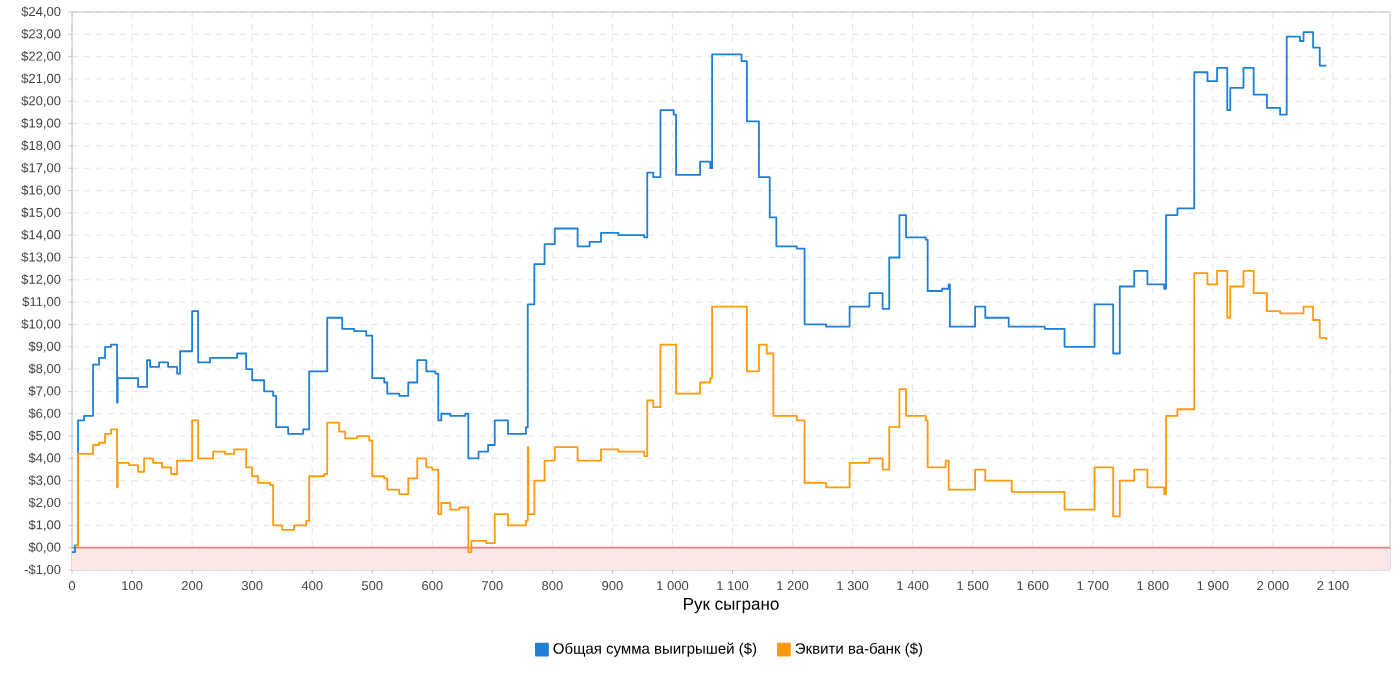 This screenshot has height=678, width=1400. Describe the element at coordinates (731, 605) in the screenshot. I see `x-axis-title: Рук сыграно` at that location.